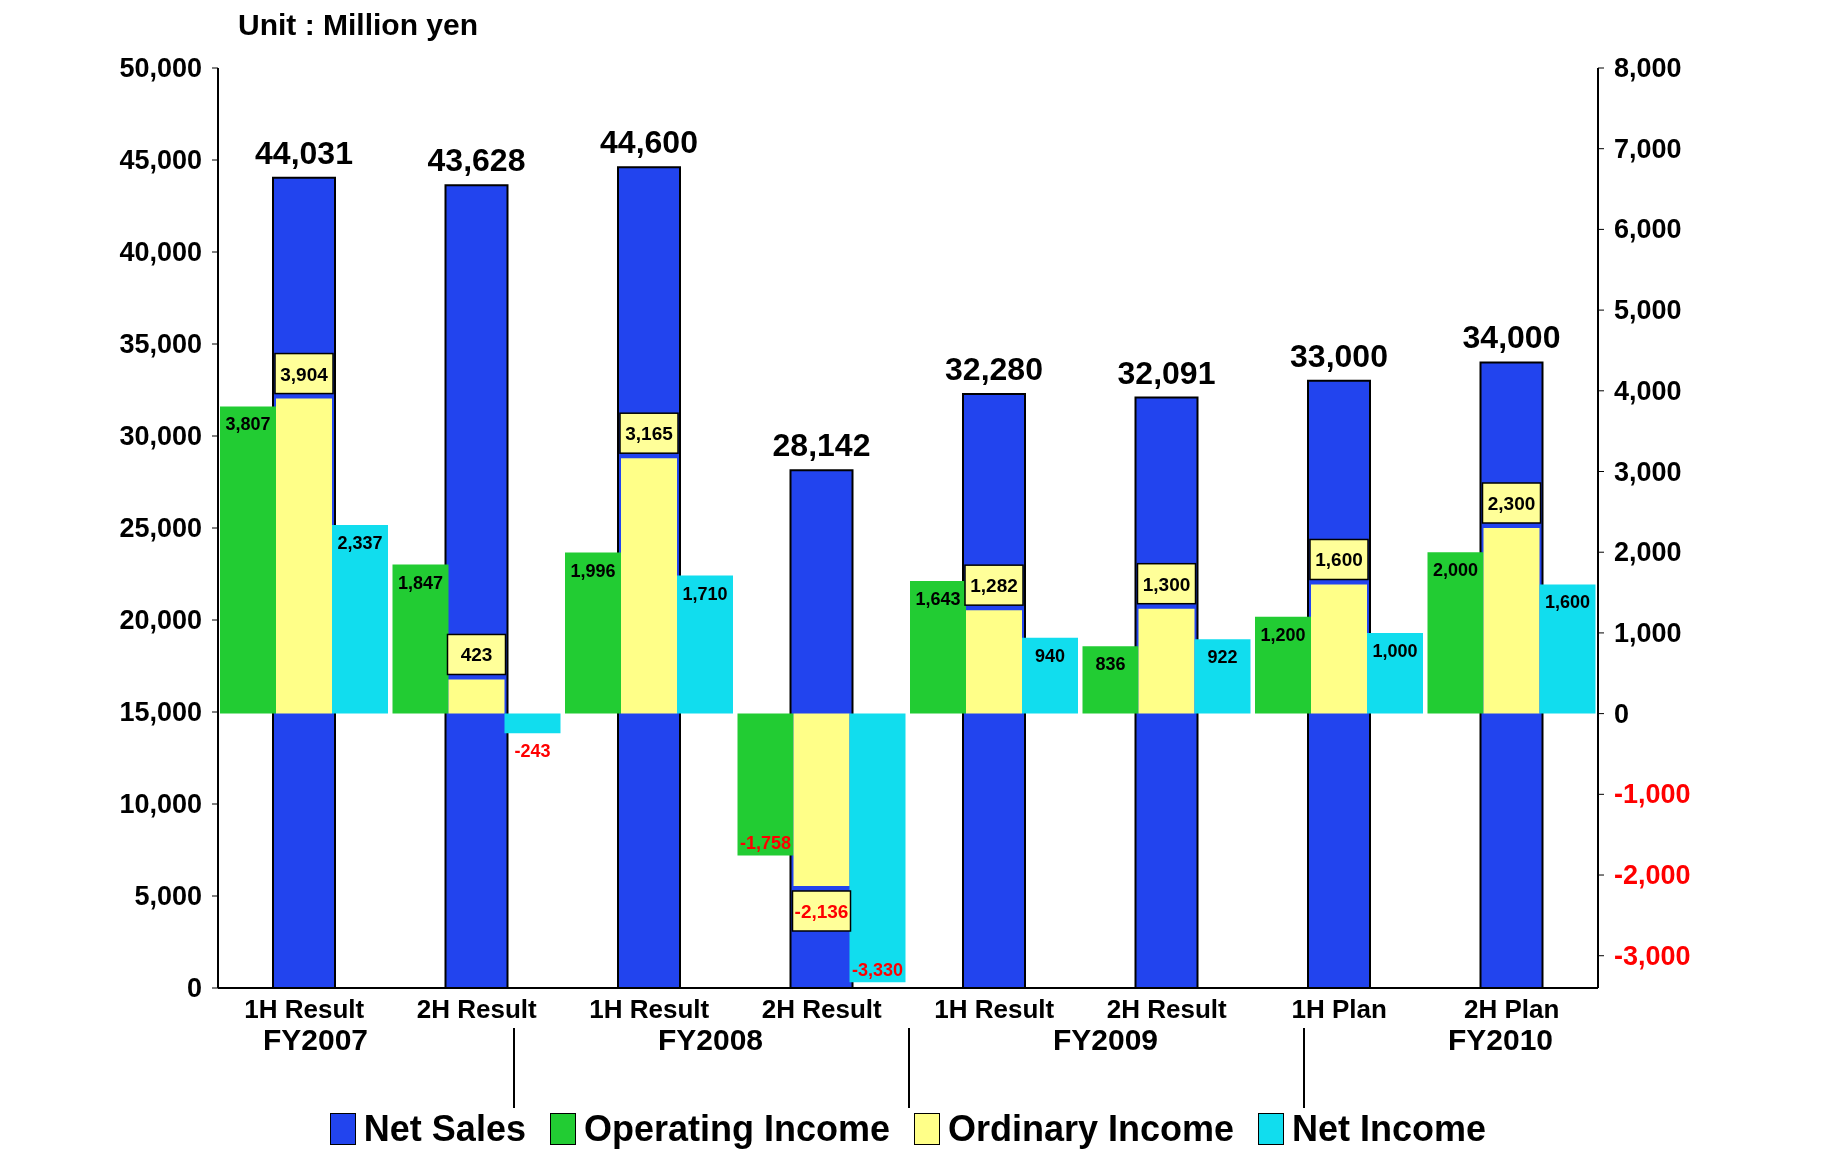  What do you see at coordinates (765, 843) in the screenshot?
I see `data-label: -1,758` at bounding box center [765, 843].